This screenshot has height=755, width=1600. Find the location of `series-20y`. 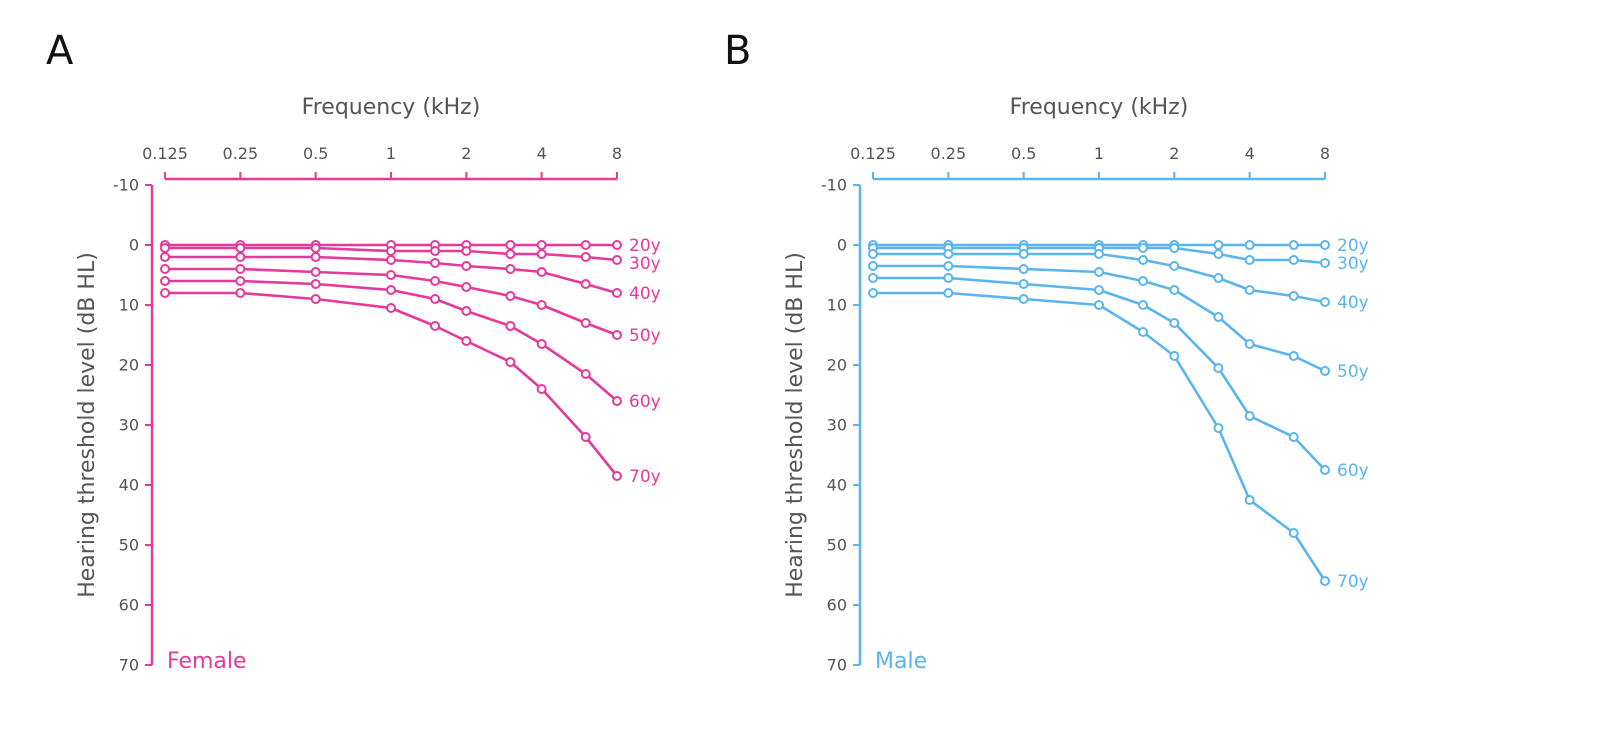

series-20y is located at coordinates (391, 245).